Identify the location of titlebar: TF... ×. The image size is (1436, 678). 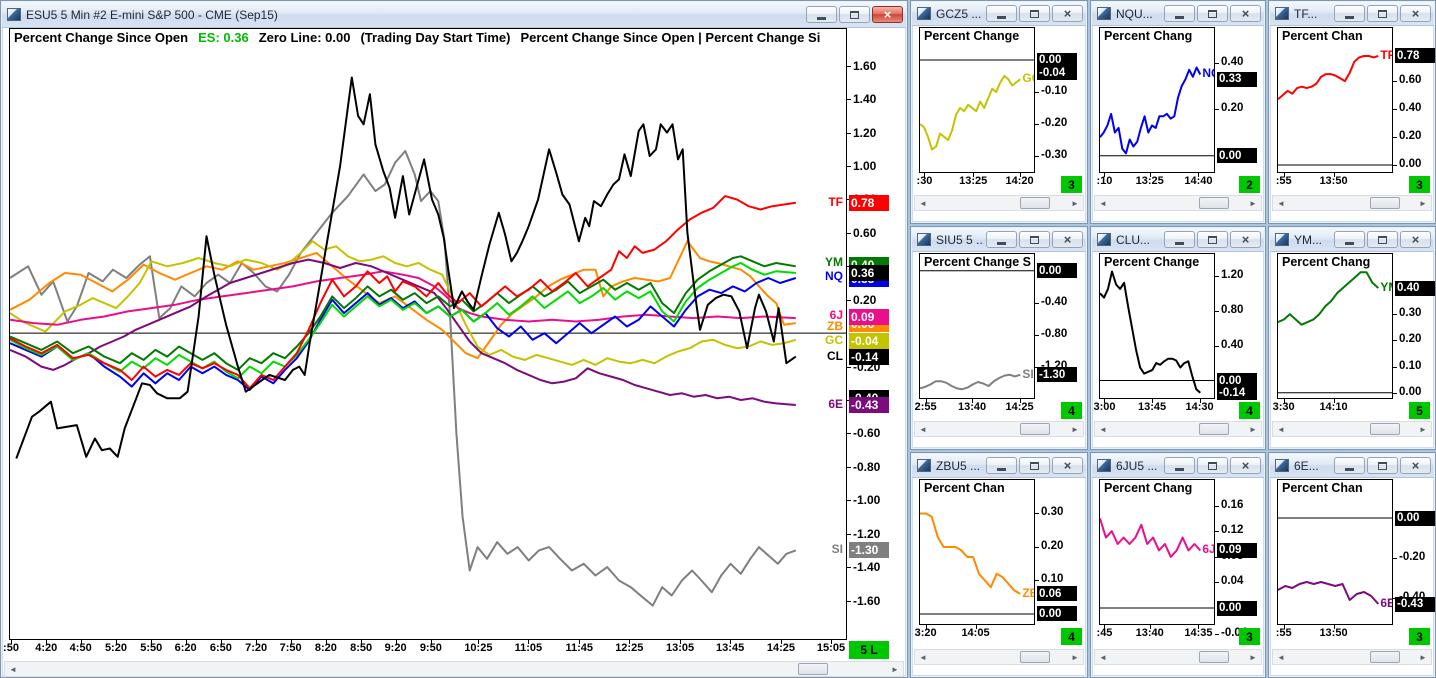
(1352, 14).